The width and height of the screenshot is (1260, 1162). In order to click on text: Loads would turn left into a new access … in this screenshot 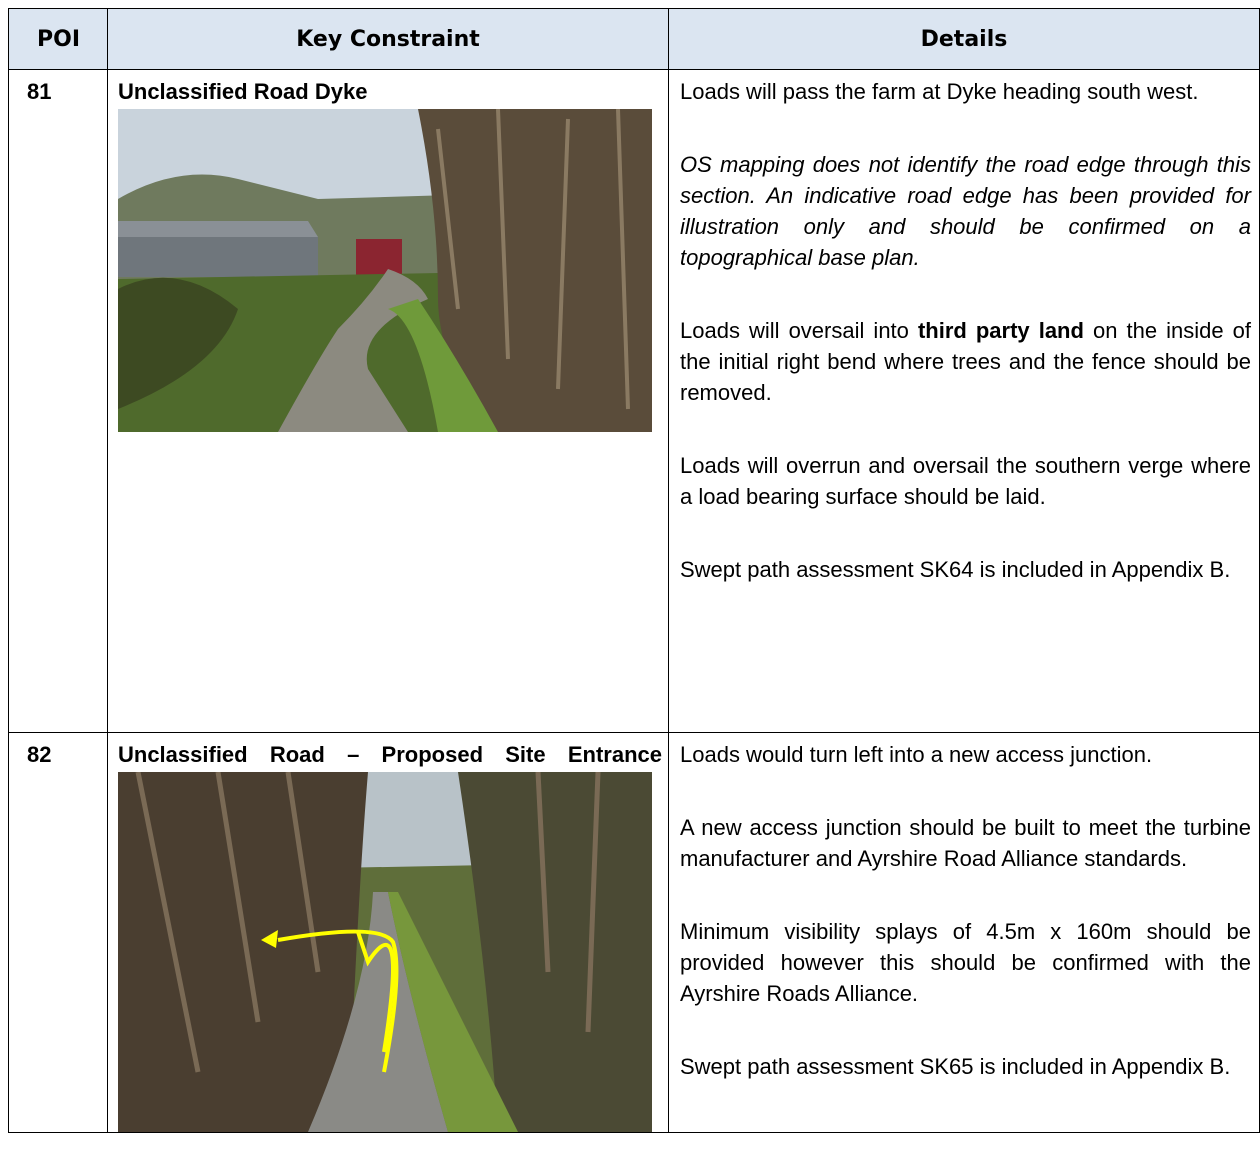, I will do `click(916, 754)`.